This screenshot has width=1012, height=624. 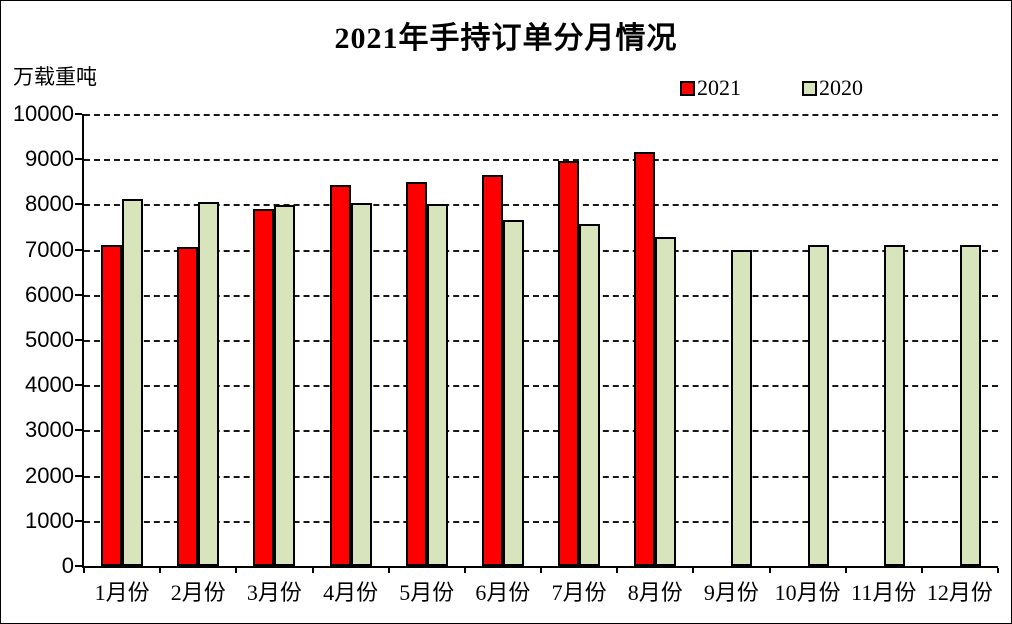 What do you see at coordinates (894, 405) in the screenshot?
I see `bar-2020-11月份` at bounding box center [894, 405].